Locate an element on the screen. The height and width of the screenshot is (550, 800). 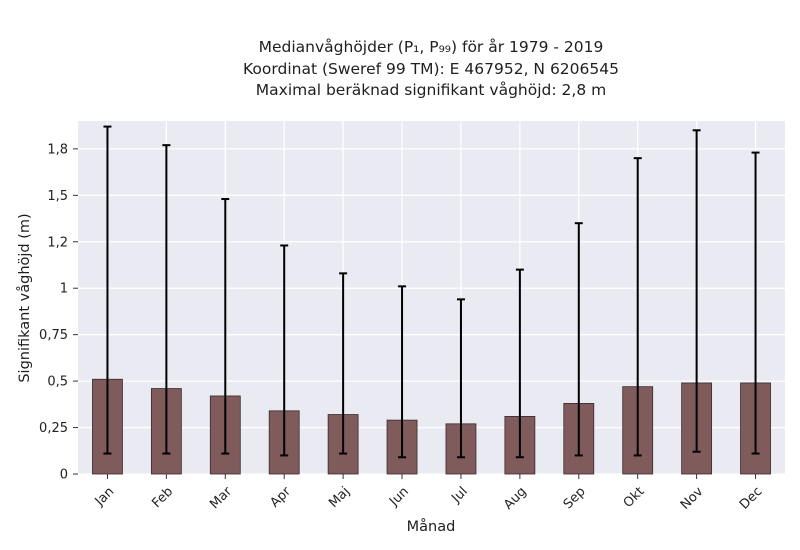
x-tick-label: Jan is located at coordinates (104, 496).